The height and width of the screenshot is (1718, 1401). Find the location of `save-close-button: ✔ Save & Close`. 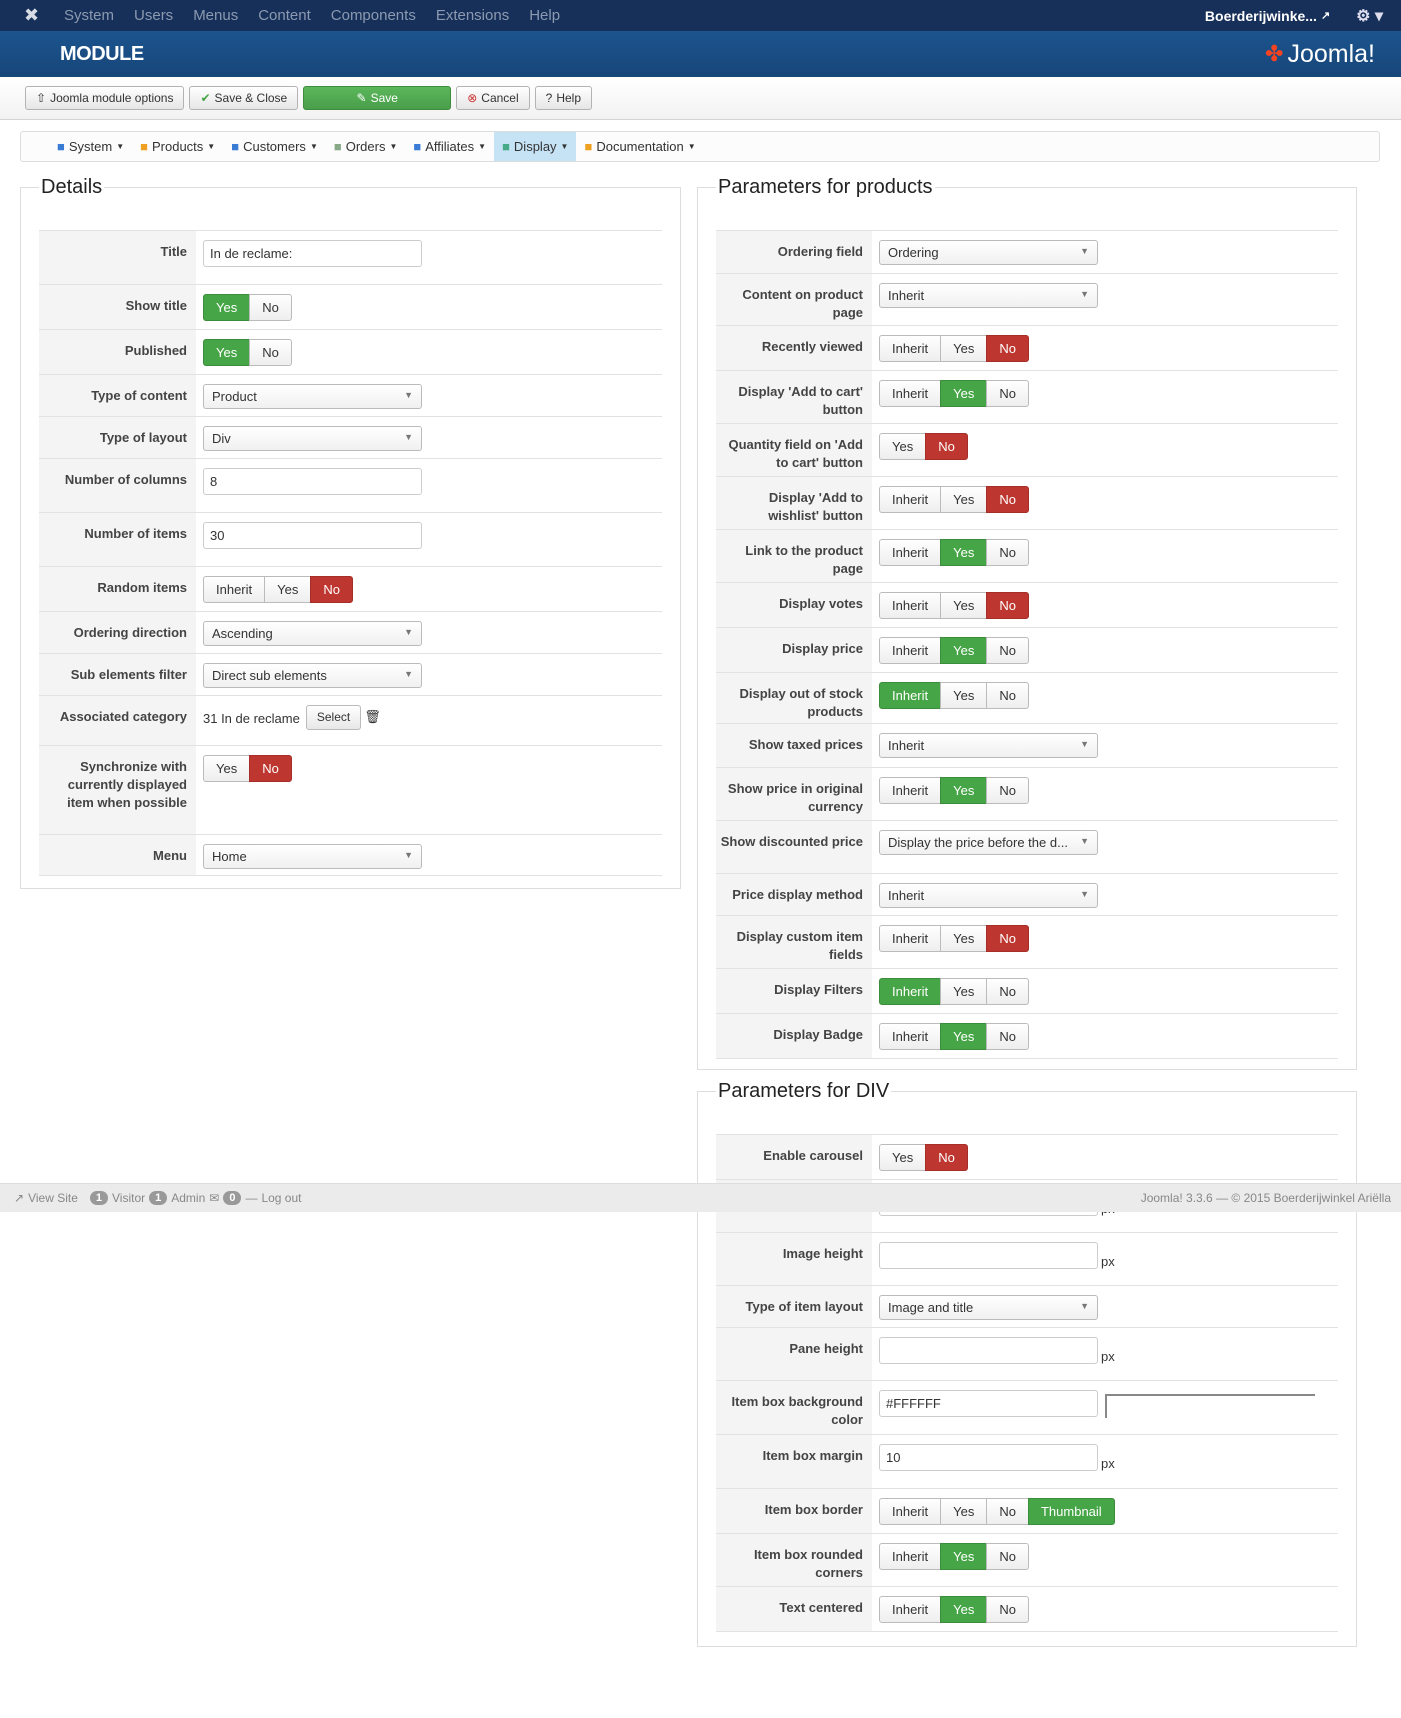

save-close-button: ✔ Save & Close is located at coordinates (244, 98).